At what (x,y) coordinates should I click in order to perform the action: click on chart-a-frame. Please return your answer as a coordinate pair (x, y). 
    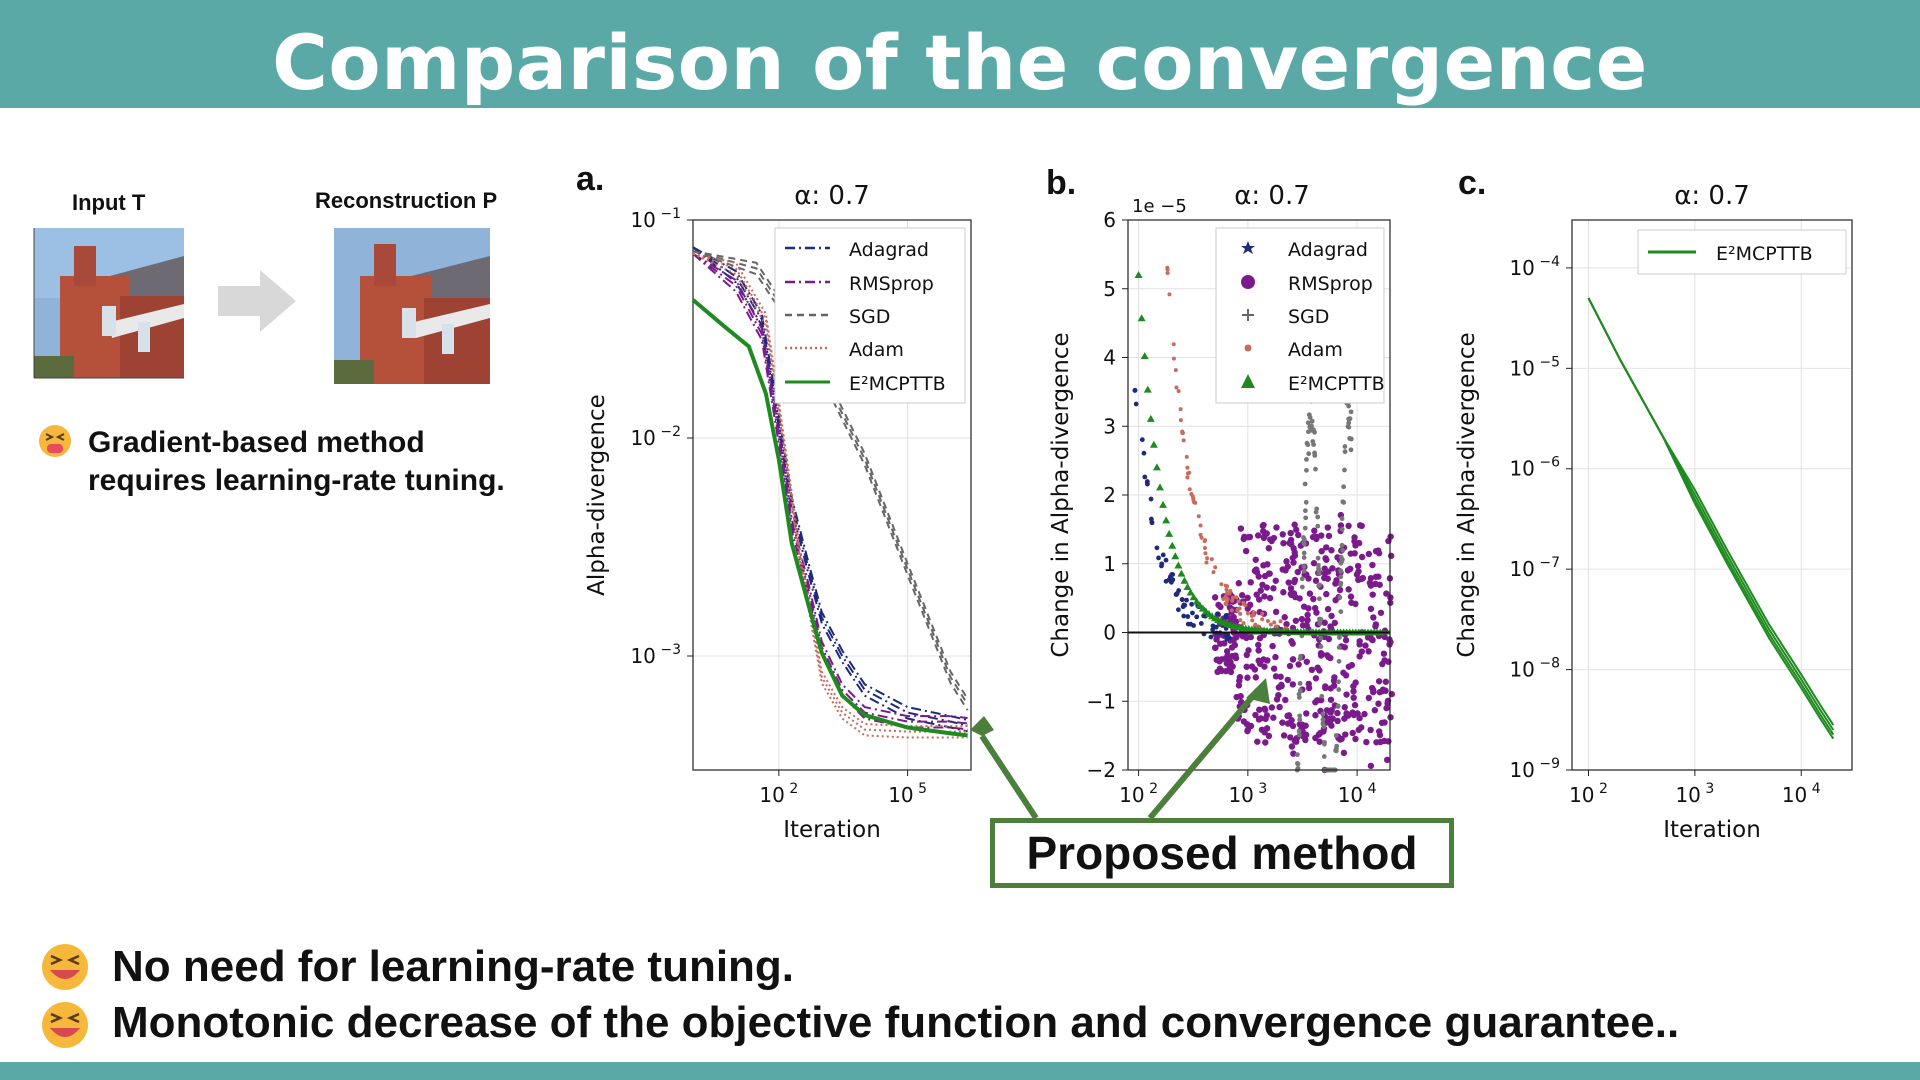
    Looking at the image, I should click on (832, 495).